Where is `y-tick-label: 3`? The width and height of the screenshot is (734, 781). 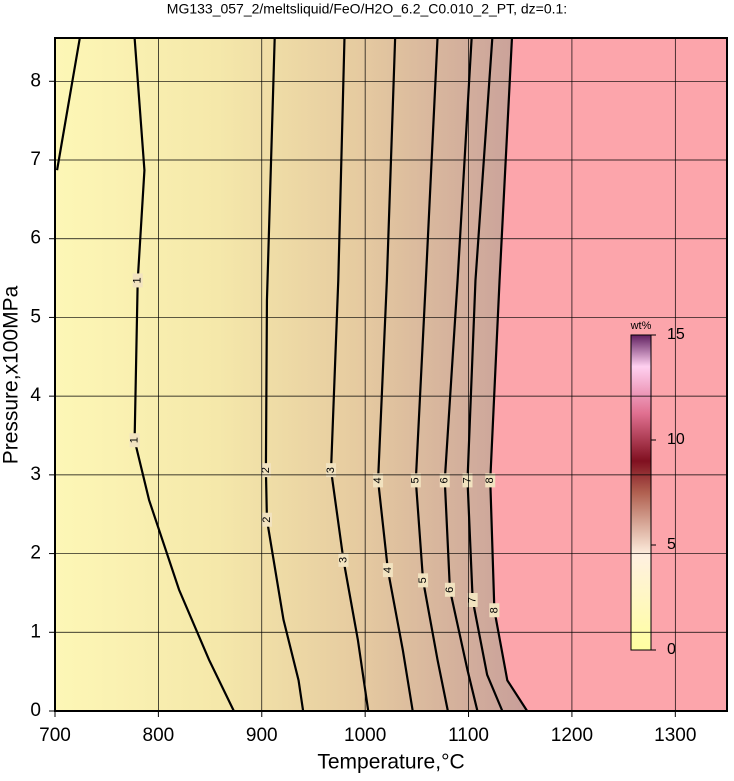 y-tick-label: 3 is located at coordinates (35, 474).